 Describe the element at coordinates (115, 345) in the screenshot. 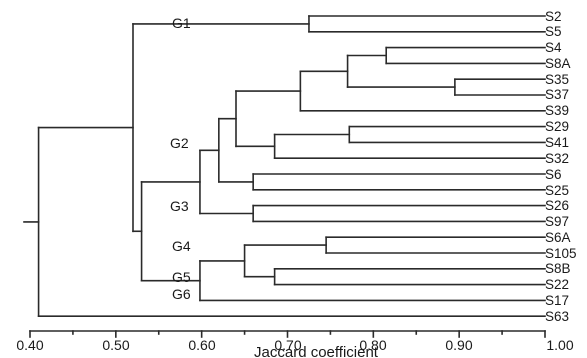

I see `x-tick-label: 0.50` at that location.